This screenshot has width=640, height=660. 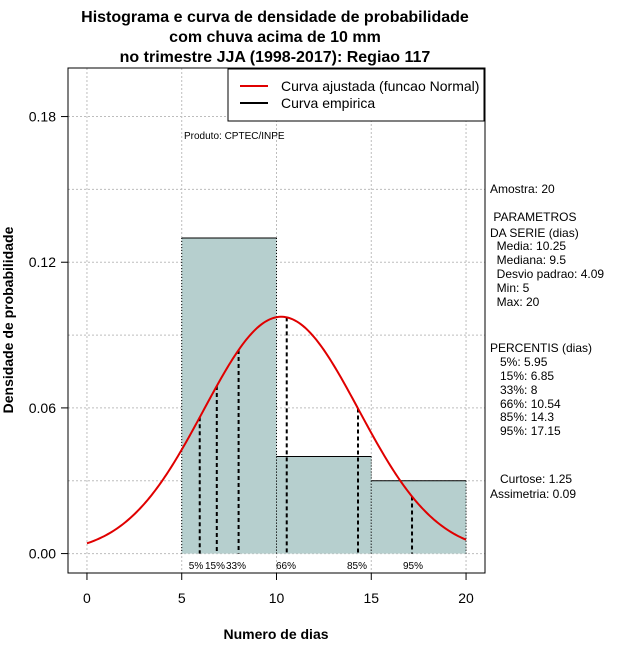 What do you see at coordinates (531, 479) in the screenshot?
I see `stats-line: Curtose: 1.25` at bounding box center [531, 479].